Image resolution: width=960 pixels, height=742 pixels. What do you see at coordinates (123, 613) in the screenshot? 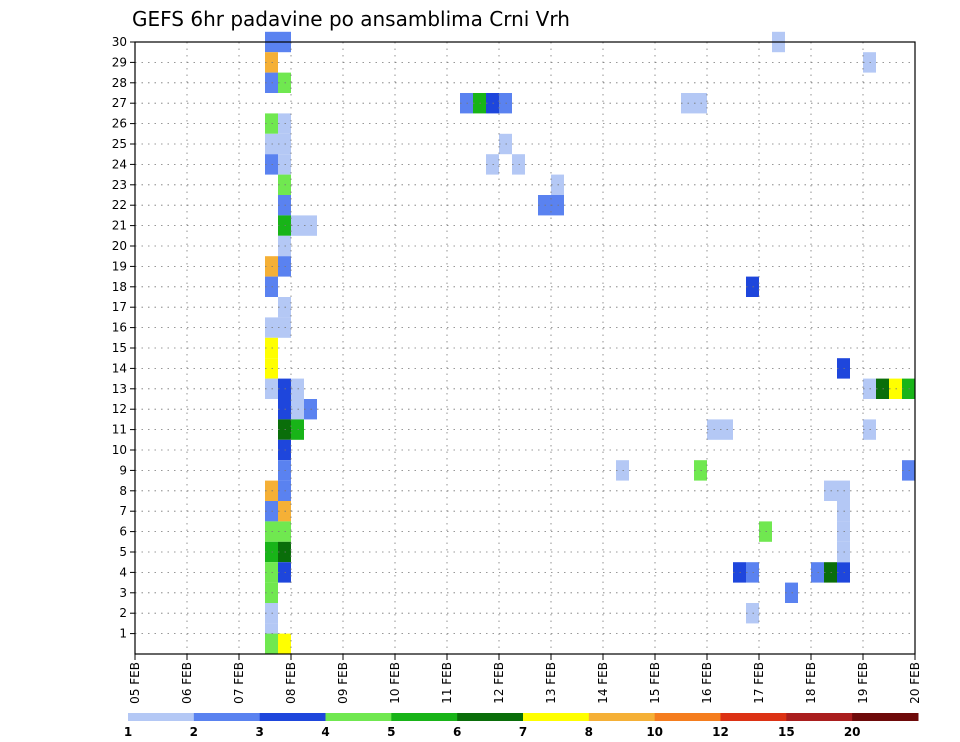
I see `y-tick-label: 2` at bounding box center [123, 613].